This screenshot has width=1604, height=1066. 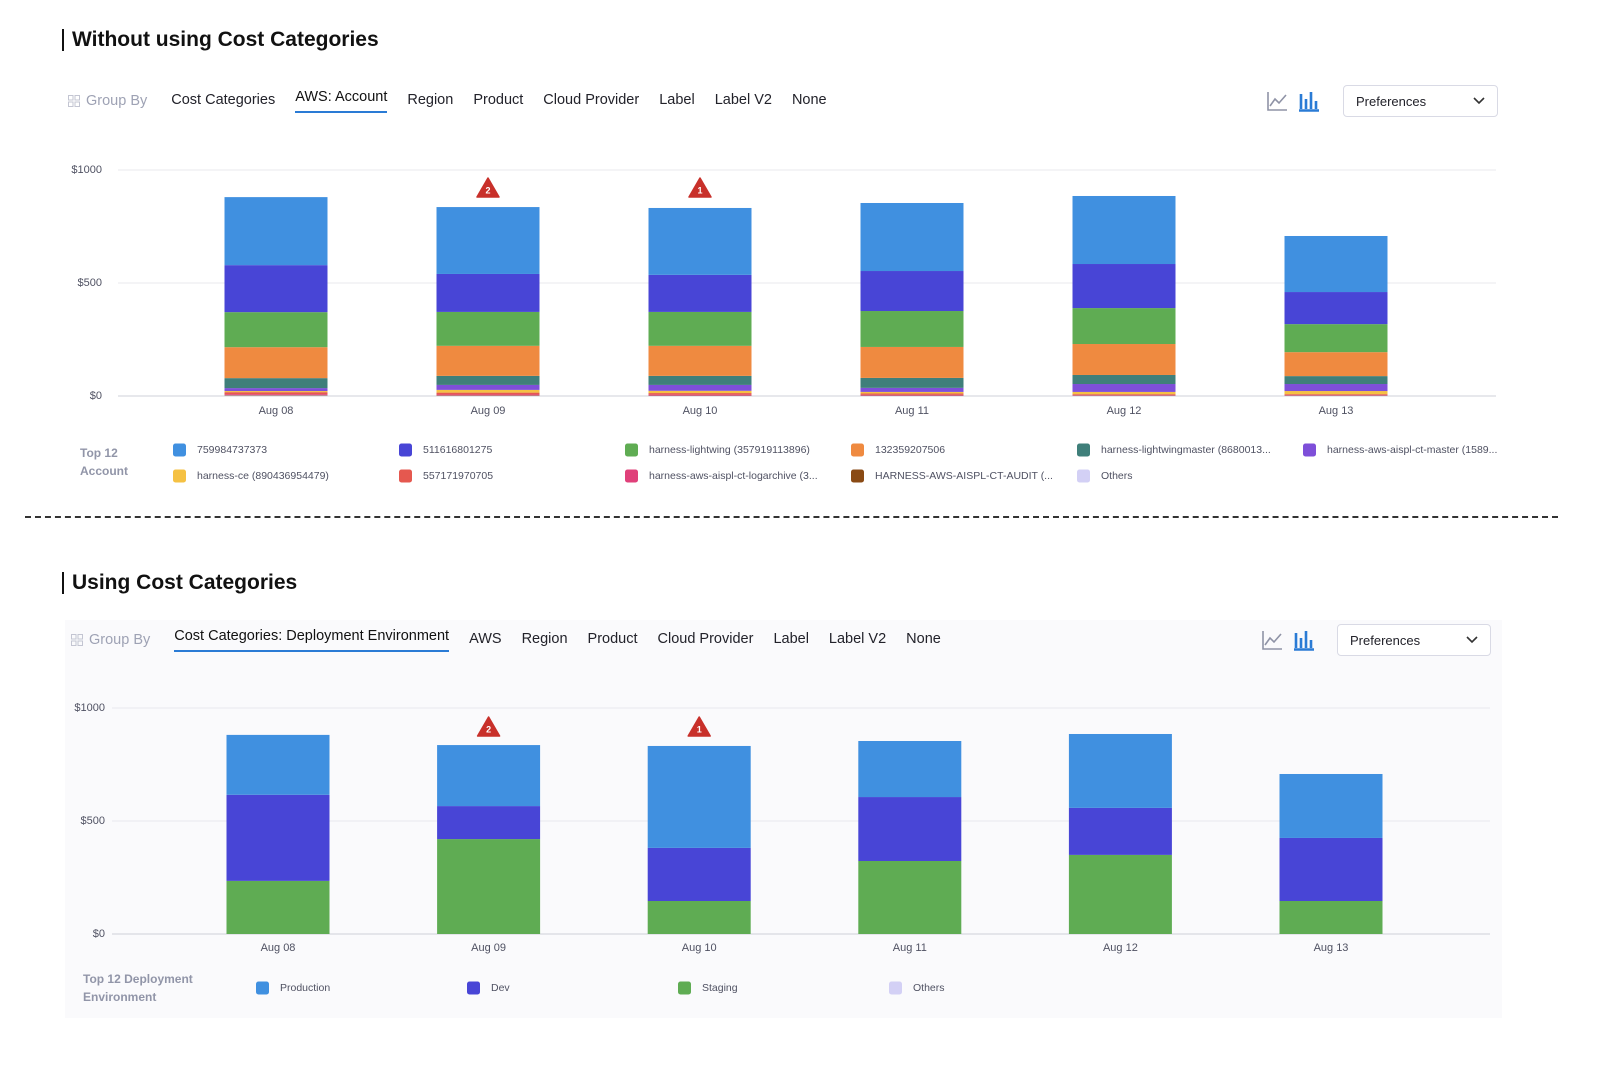 What do you see at coordinates (232, 450) in the screenshot?
I see `legend-label: 759984737373` at bounding box center [232, 450].